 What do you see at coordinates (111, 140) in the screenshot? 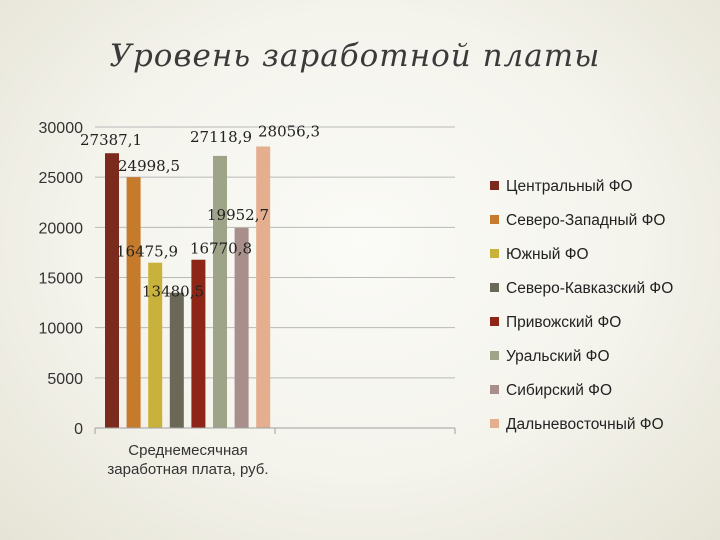
I see `data-label: 27387,1` at bounding box center [111, 140].